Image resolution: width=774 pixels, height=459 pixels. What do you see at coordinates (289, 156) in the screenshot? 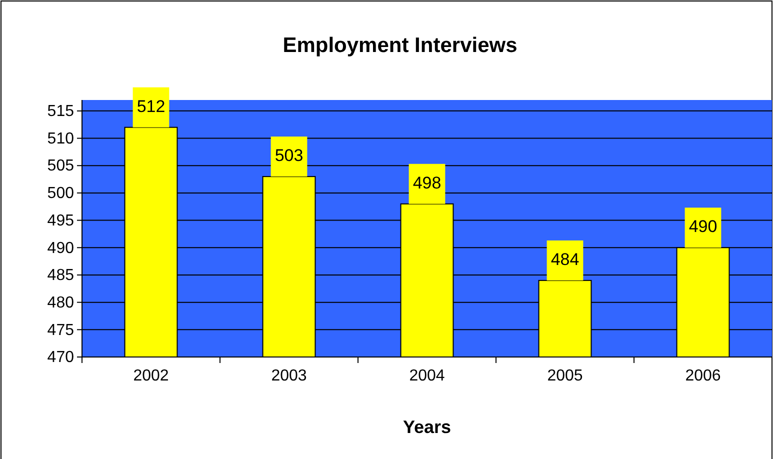
I see `data-label: 503` at bounding box center [289, 156].